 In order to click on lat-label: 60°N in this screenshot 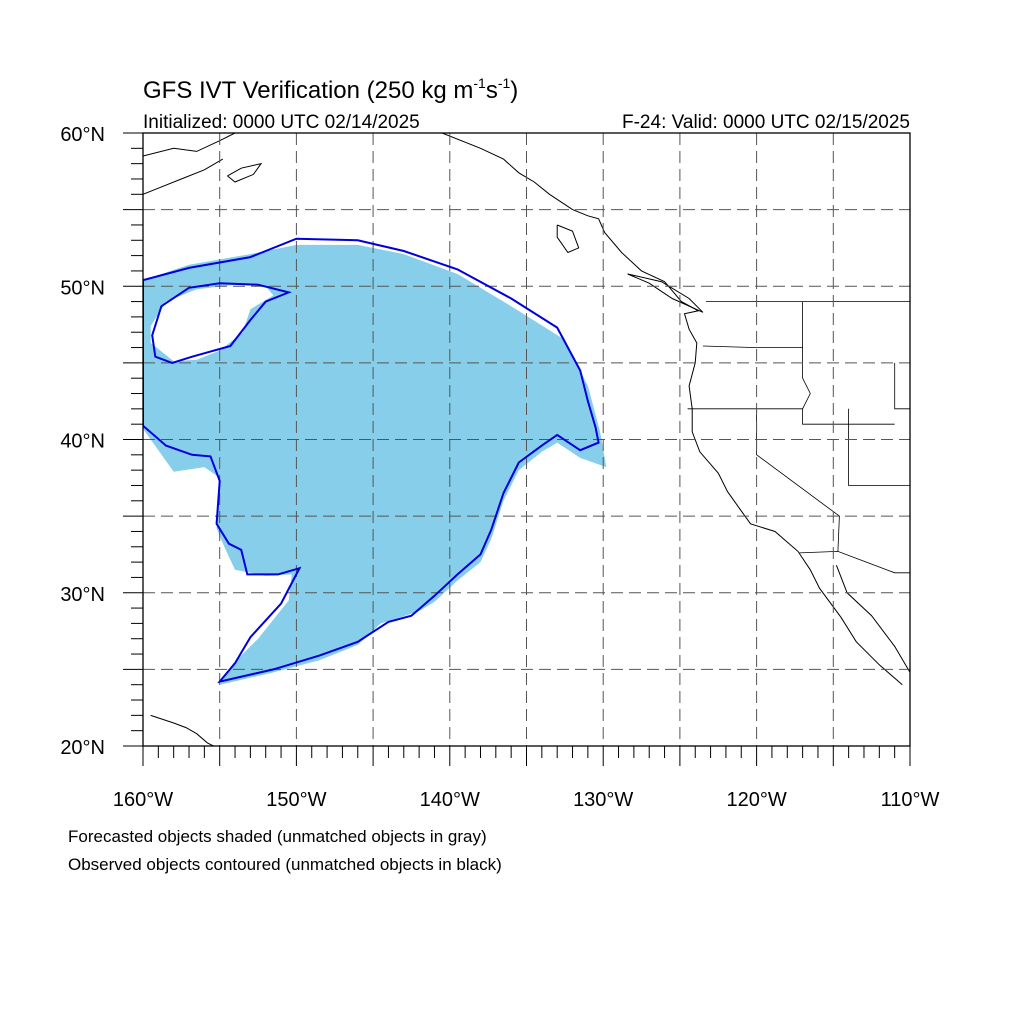, I will do `click(82, 135)`.